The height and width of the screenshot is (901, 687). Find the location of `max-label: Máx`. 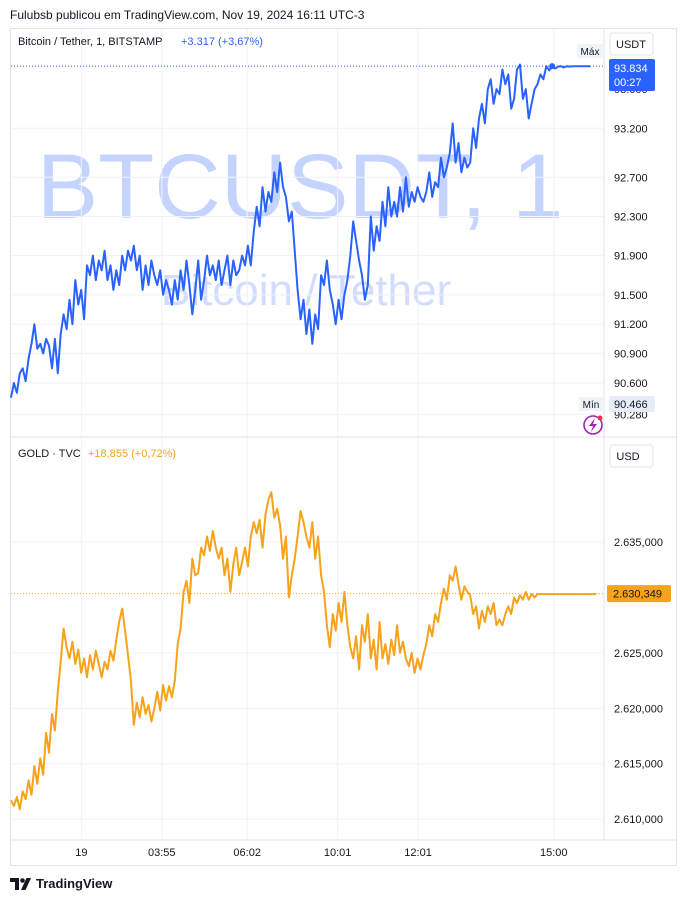

max-label: Máx is located at coordinates (590, 52).